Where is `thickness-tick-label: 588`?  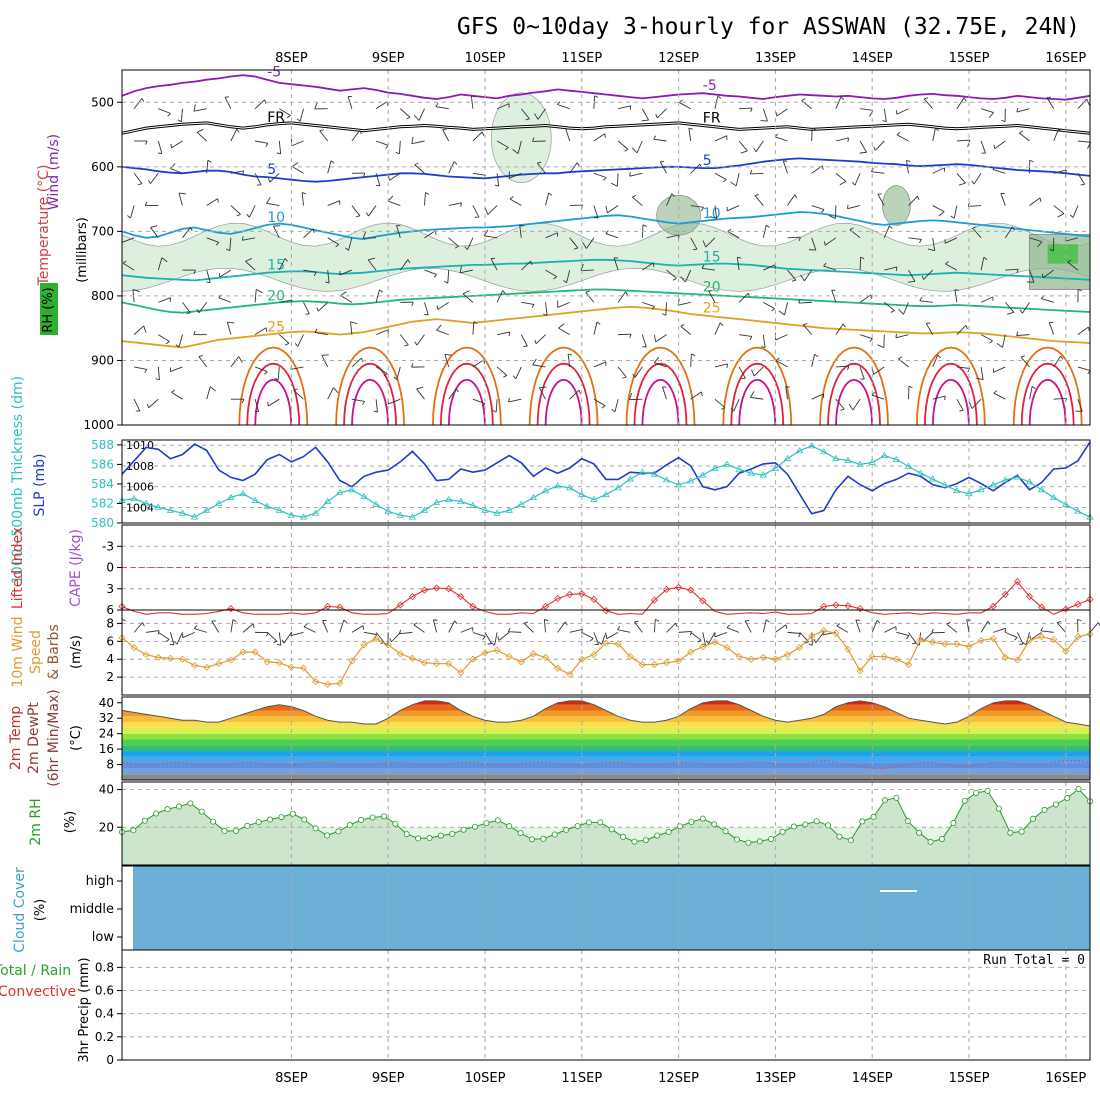 thickness-tick-label: 588 is located at coordinates (102, 445).